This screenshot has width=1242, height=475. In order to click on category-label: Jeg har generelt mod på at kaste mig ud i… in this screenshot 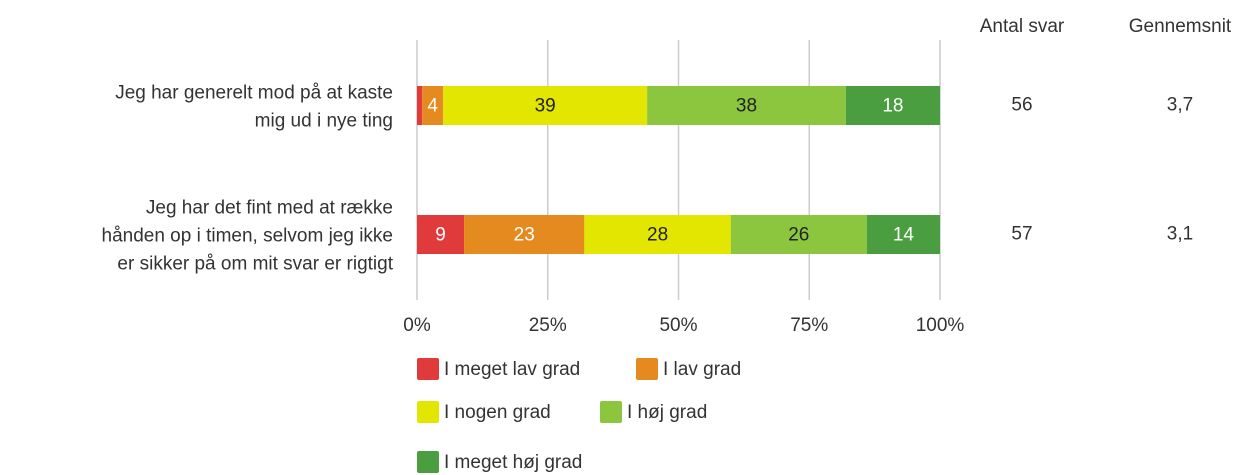, I will do `click(254, 107)`.